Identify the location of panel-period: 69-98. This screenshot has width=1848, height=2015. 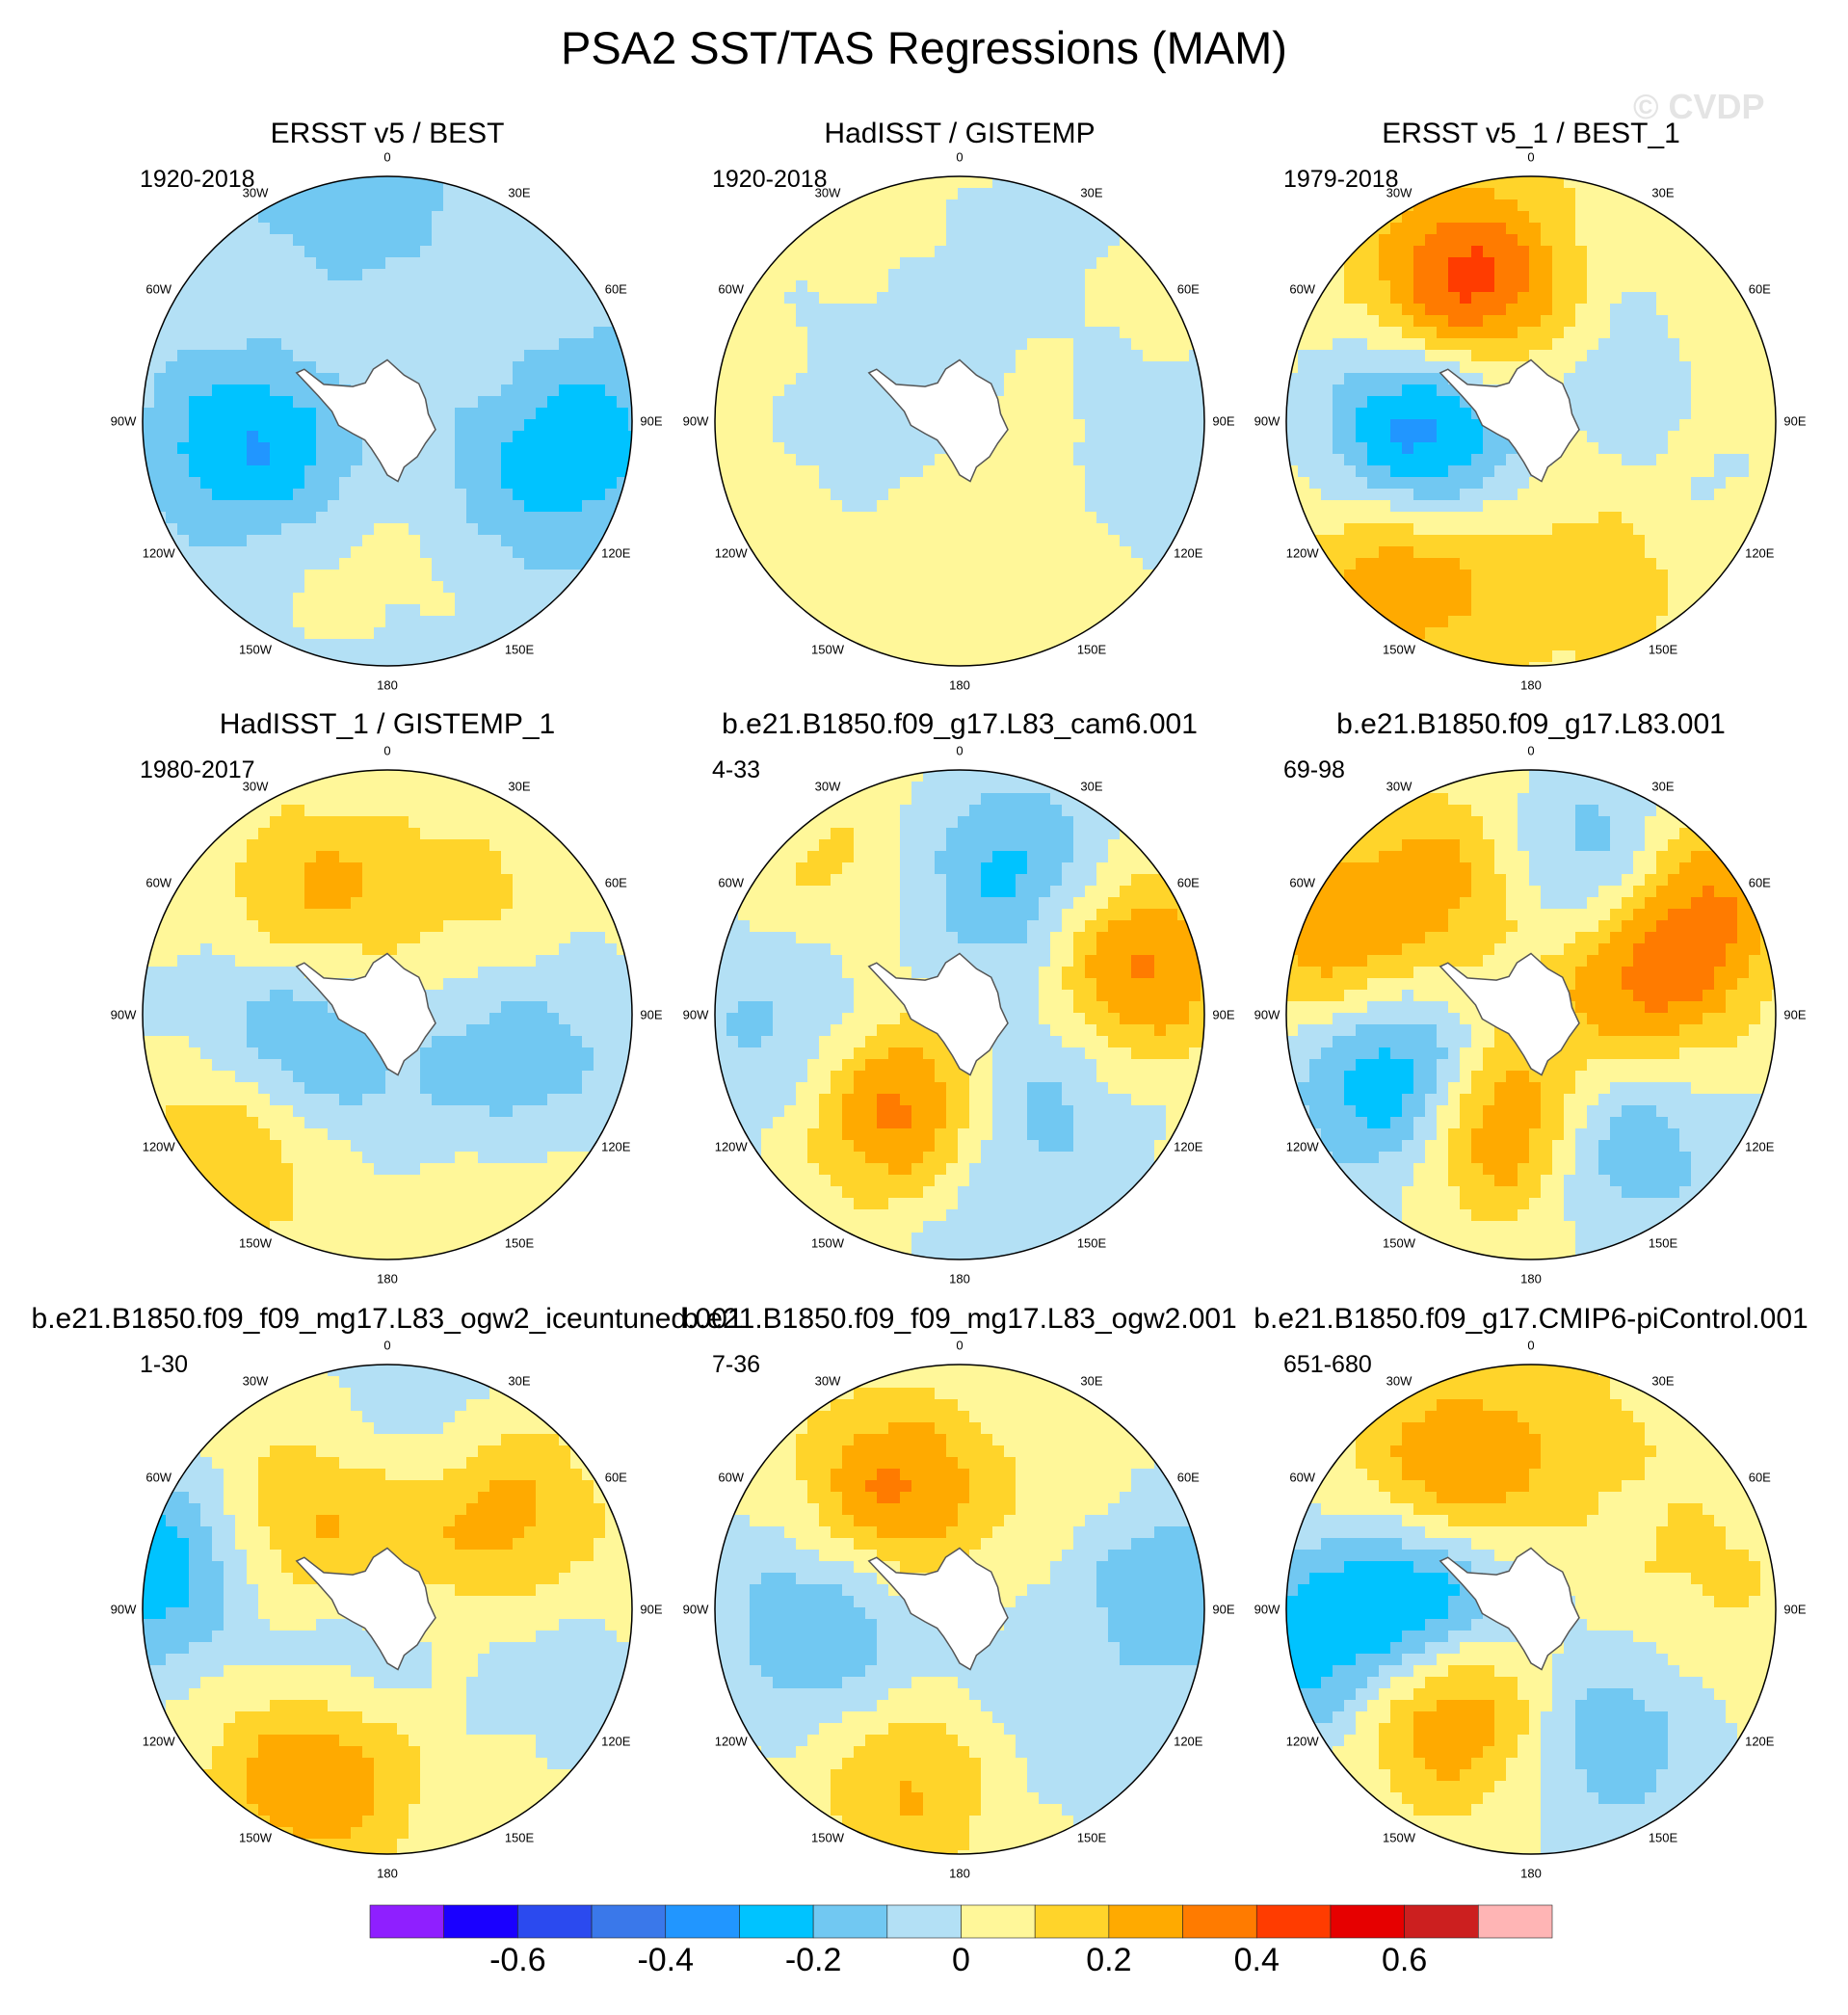
(1314, 769).